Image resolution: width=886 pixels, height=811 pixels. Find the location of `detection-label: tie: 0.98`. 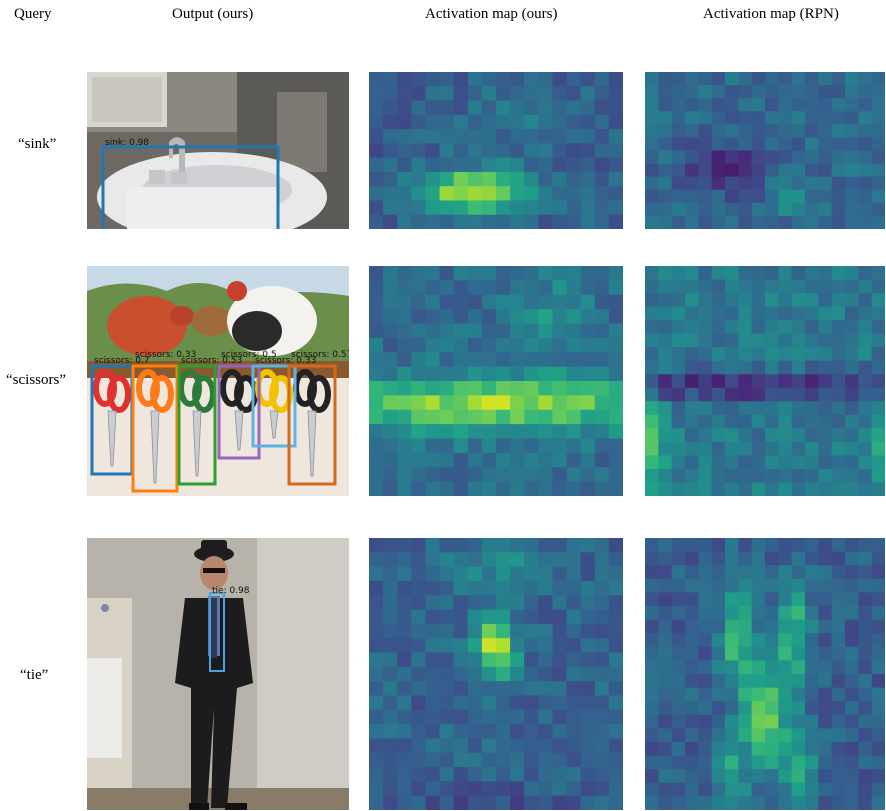

detection-label: tie: 0.98 is located at coordinates (231, 591).